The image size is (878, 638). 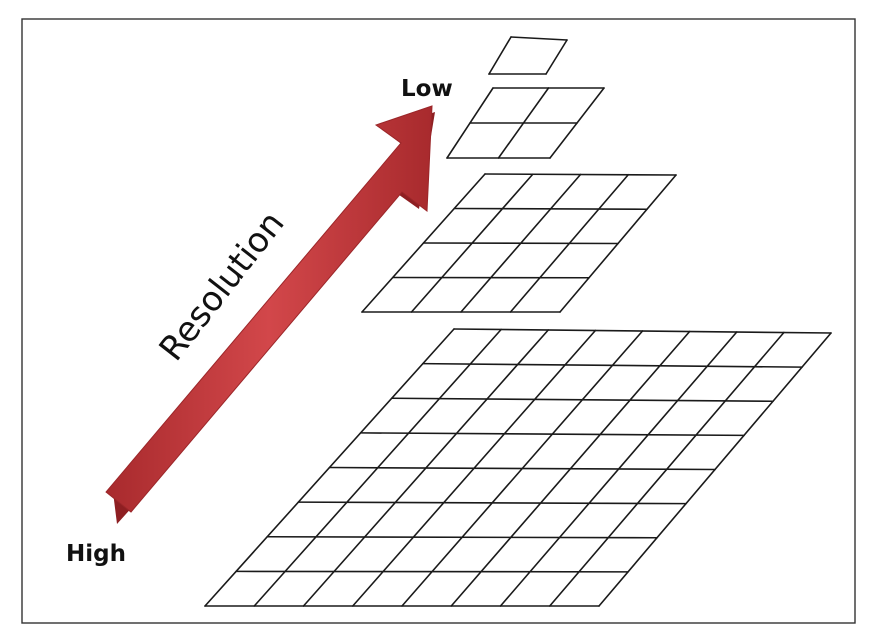 What do you see at coordinates (427, 89) in the screenshot?
I see `low-label: Low` at bounding box center [427, 89].